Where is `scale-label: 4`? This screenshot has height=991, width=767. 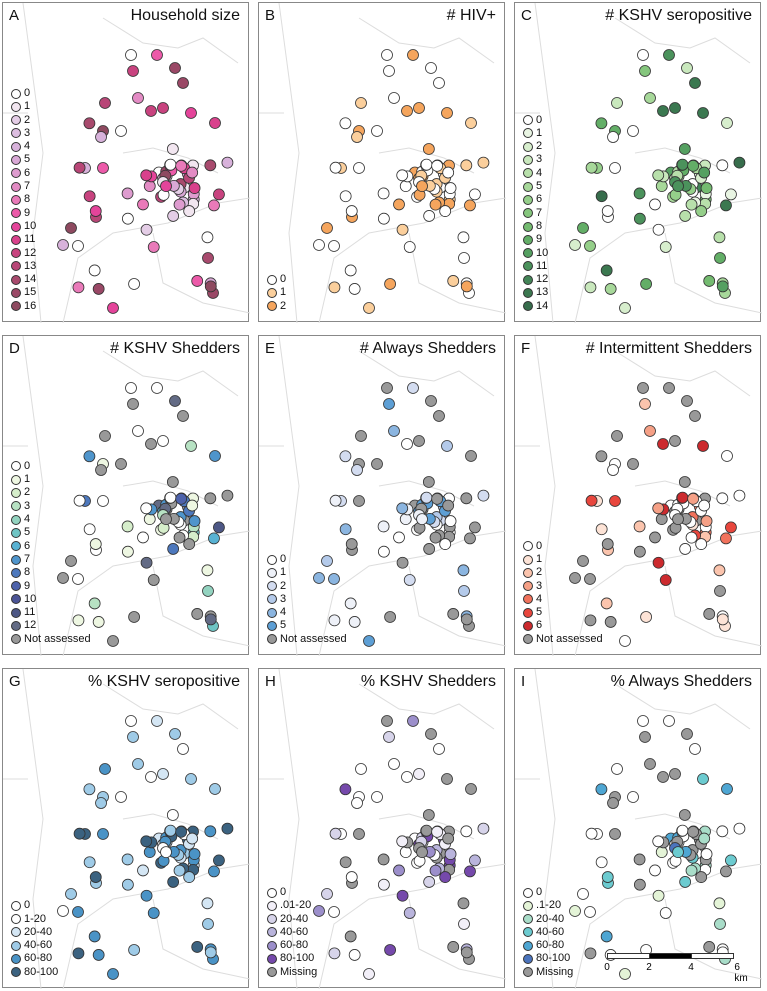
scale-label: 4 is located at coordinates (691, 967).